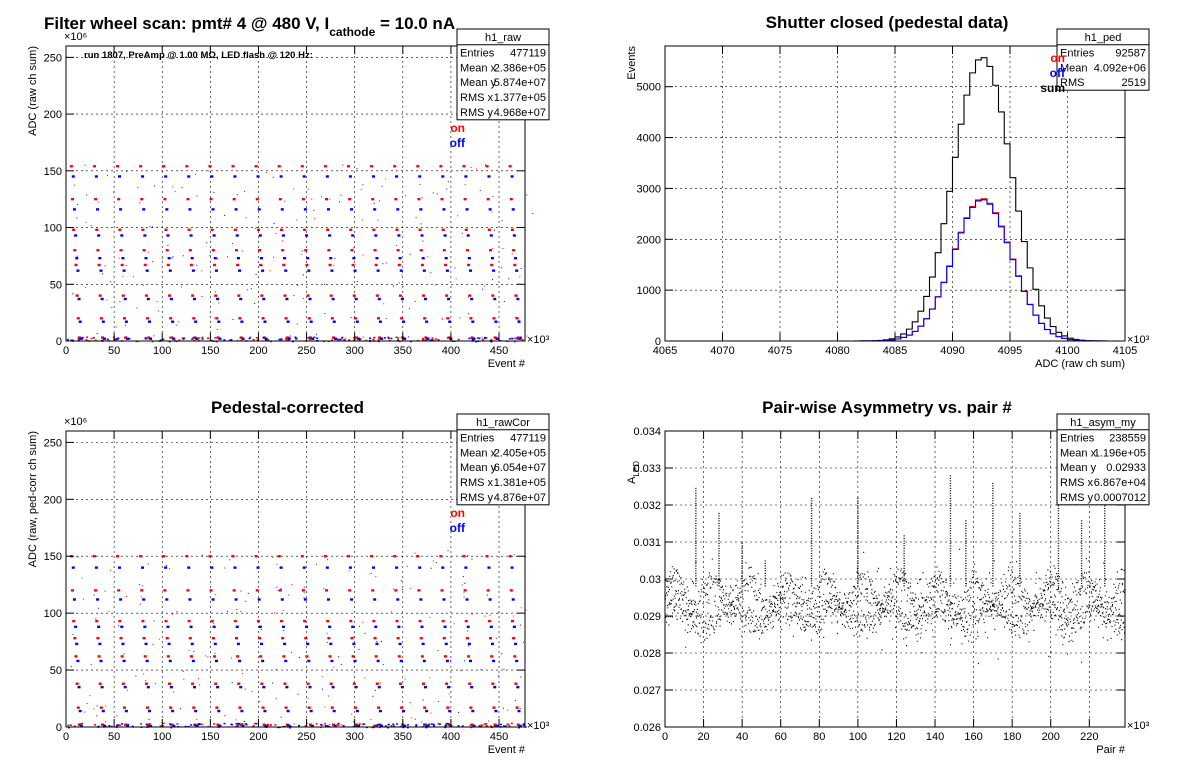  Describe the element at coordinates (935, 737) in the screenshot. I see `x-tick-label: 140` at that location.